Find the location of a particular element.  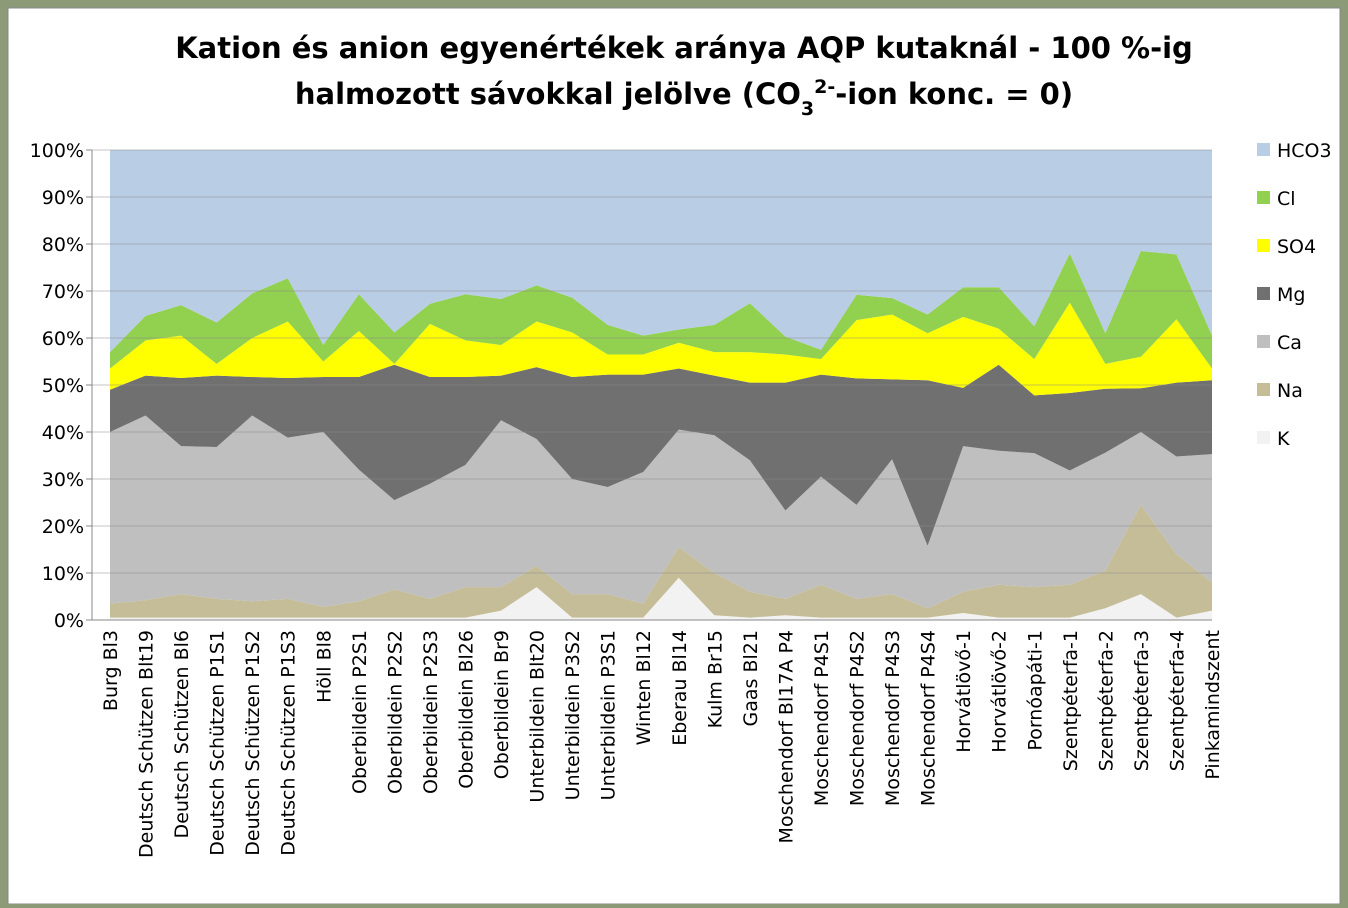

x-tick-label: Oberbildein P2S1 is located at coordinates (360, 712).